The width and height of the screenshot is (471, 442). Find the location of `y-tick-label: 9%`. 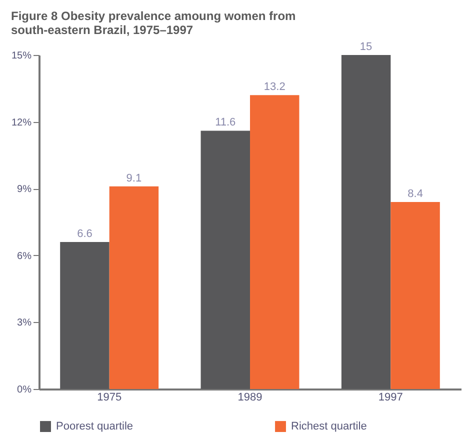

y-tick-label: 9% is located at coordinates (24, 190).